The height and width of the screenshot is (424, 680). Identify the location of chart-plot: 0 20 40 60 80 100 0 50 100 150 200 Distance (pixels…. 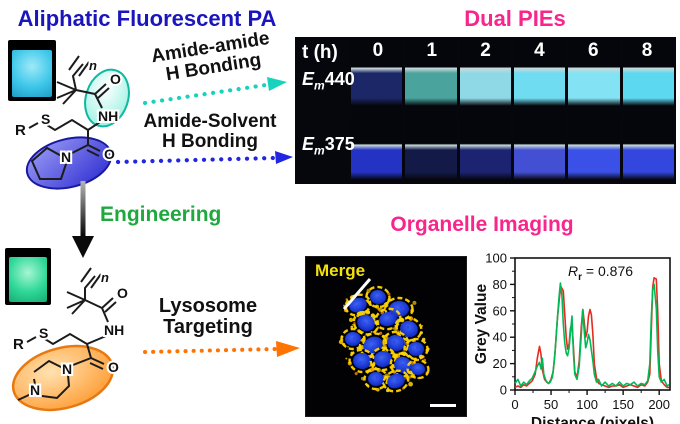
(572, 337).